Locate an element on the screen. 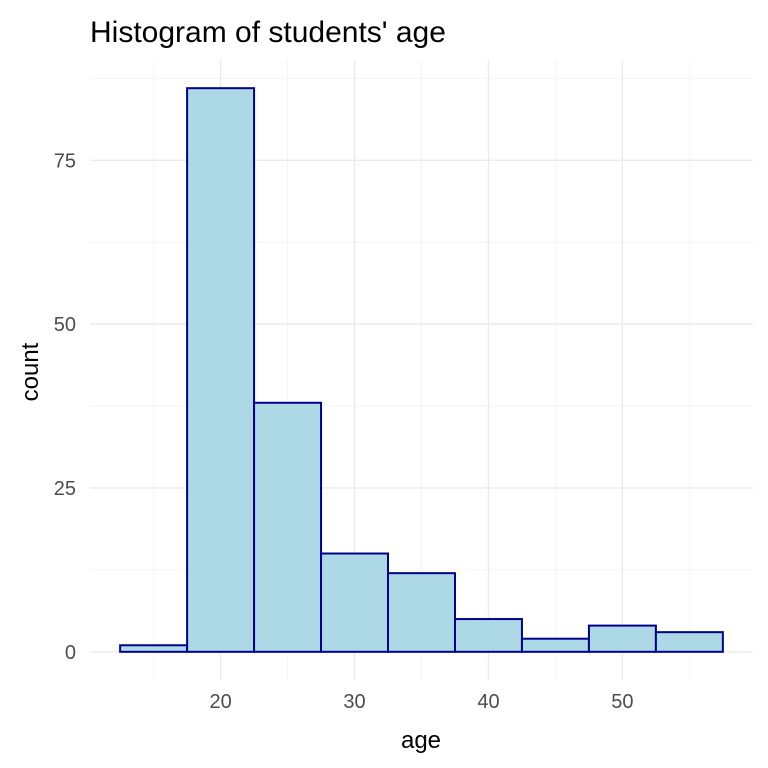 The image size is (768, 768). x-tick-label: 50 is located at coordinates (622, 702).